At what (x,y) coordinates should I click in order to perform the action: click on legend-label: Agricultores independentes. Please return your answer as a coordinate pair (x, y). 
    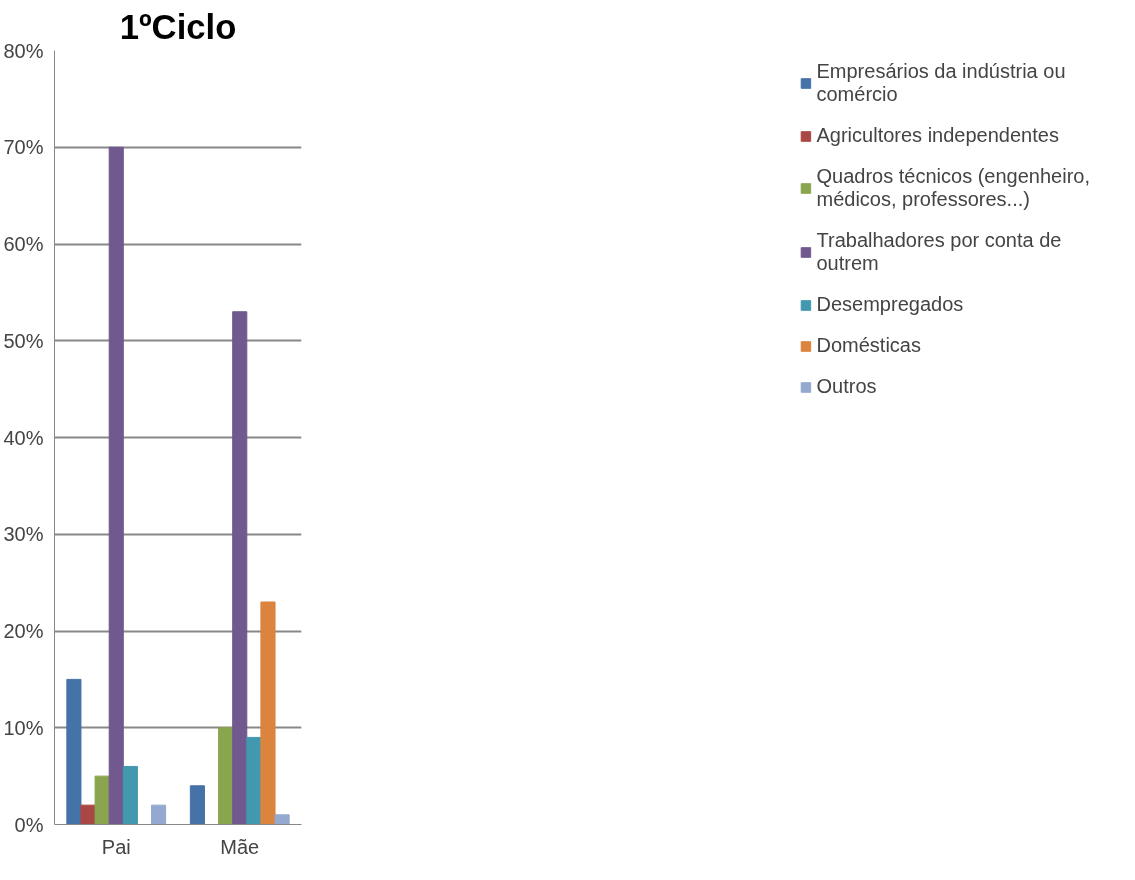
    Looking at the image, I should click on (937, 135).